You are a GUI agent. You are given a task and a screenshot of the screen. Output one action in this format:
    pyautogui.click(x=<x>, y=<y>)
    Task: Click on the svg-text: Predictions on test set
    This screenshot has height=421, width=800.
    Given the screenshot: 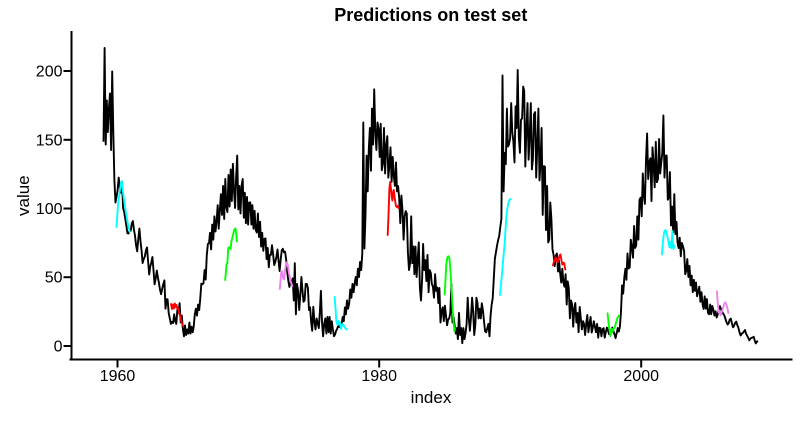 What is the action you would take?
    pyautogui.click(x=430, y=15)
    